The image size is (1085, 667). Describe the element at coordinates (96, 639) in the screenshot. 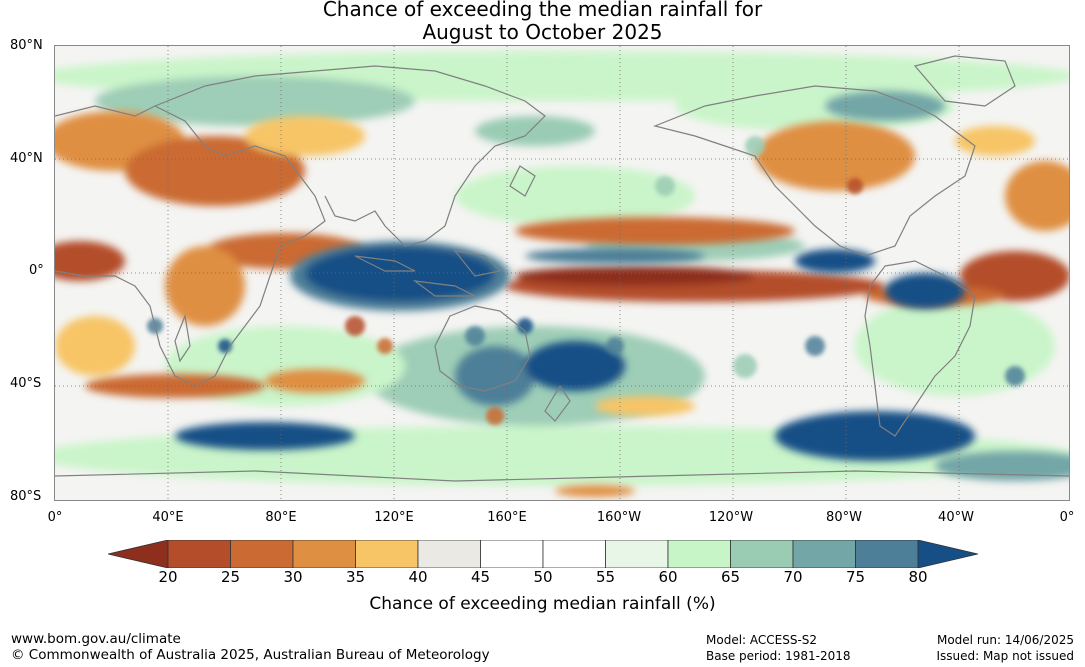

I see `footer-url: www.bom.gov.au/climate` at that location.